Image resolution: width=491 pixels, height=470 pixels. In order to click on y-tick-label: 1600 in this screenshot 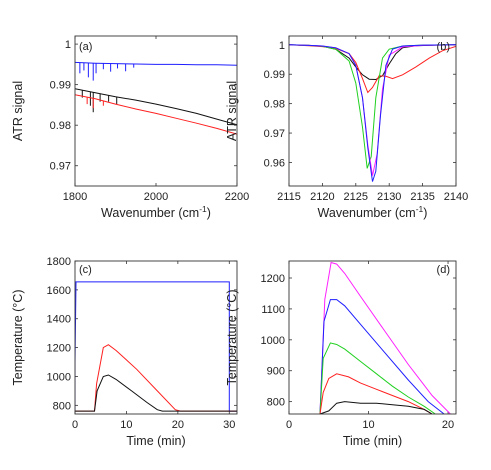, I will do `click(59, 291)`.